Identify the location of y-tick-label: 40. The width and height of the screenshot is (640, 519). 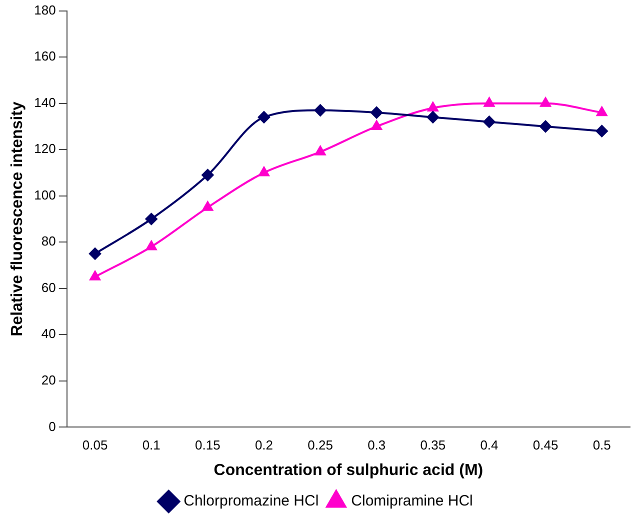
(48, 334).